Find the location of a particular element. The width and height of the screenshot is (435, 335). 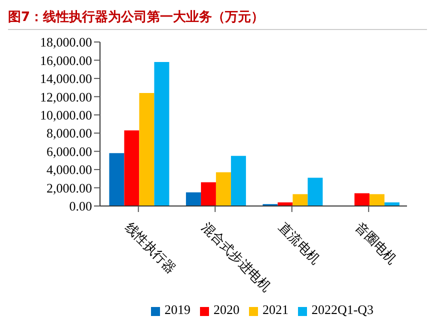

x-tick-label: 线性执行器 is located at coordinates (150, 248).